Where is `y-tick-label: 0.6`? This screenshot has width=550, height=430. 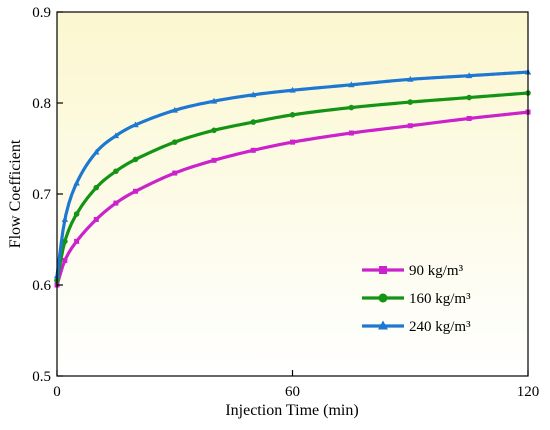
y-tick-label: 0.6 is located at coordinates (41, 286).